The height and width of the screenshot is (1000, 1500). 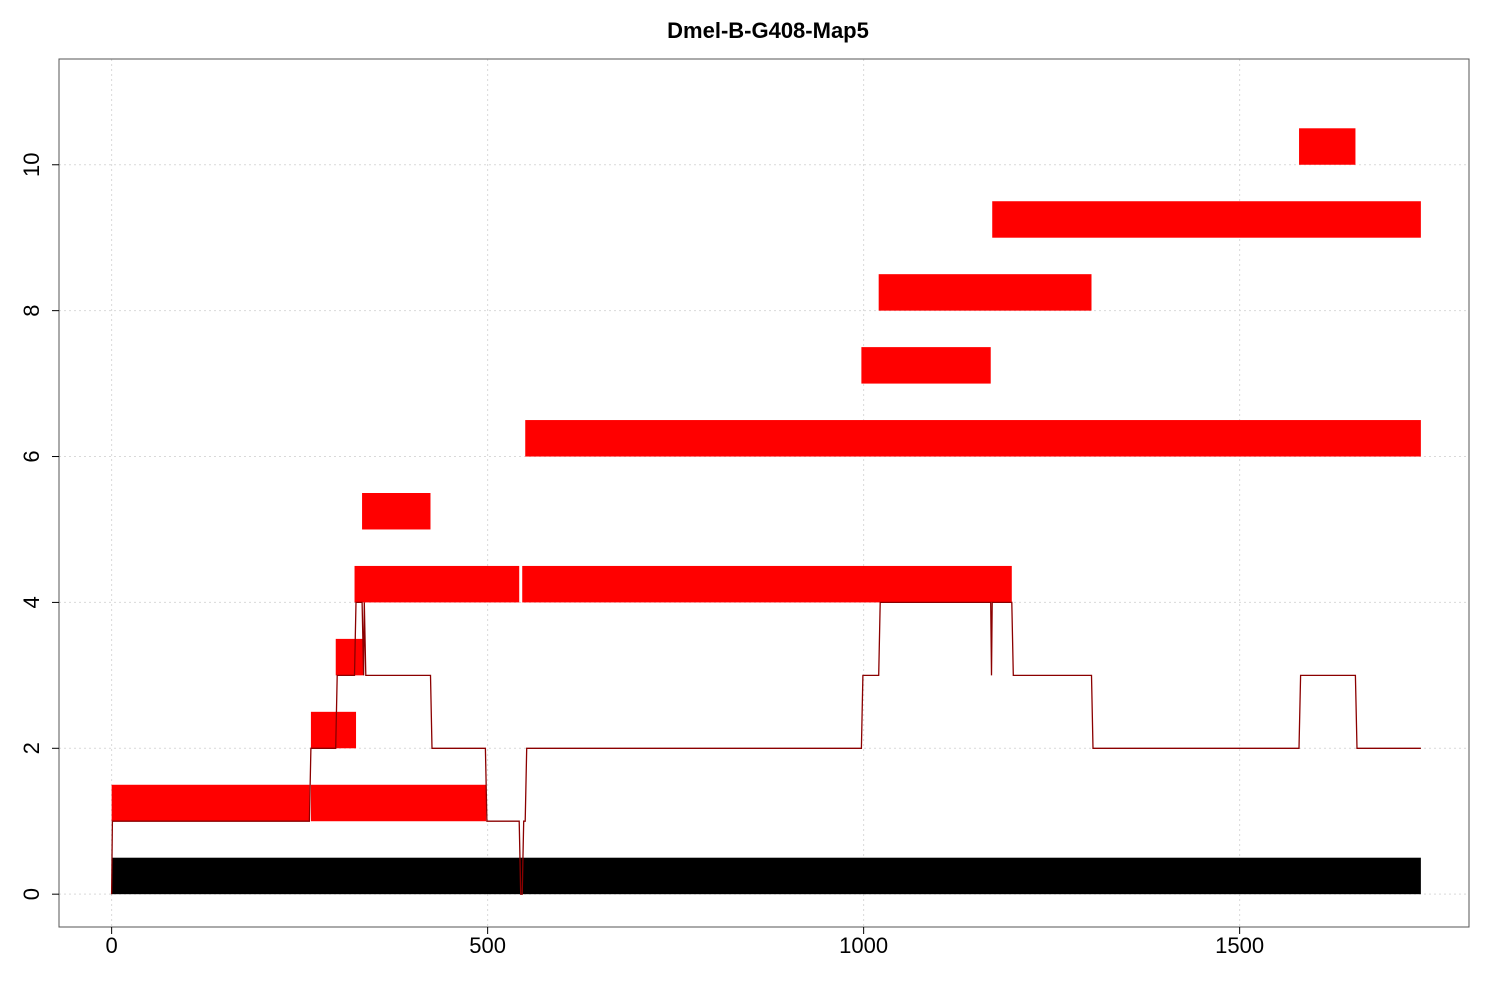 I want to click on x-tick-label: 1000, so click(x=863, y=945).